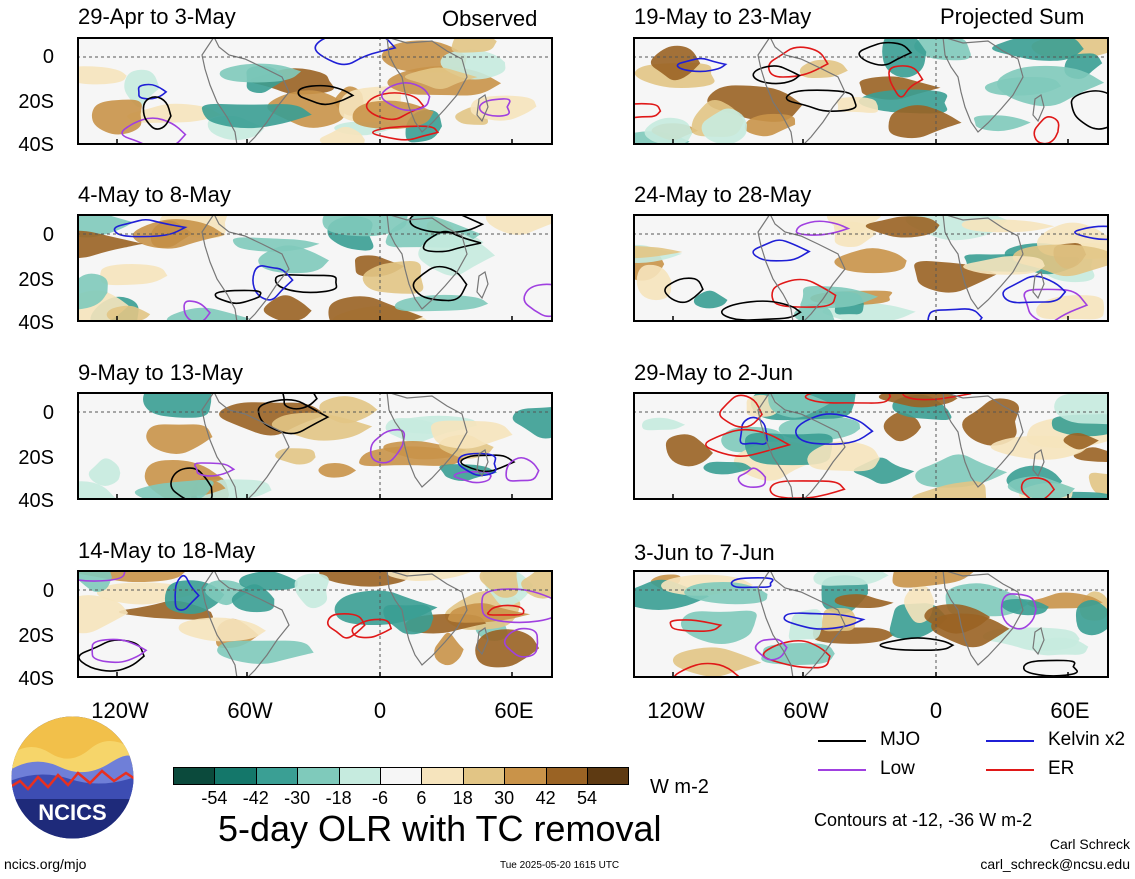  What do you see at coordinates (1055, 864) in the screenshot?
I see `author-email: carl_schreck@ncsu.edu` at bounding box center [1055, 864].